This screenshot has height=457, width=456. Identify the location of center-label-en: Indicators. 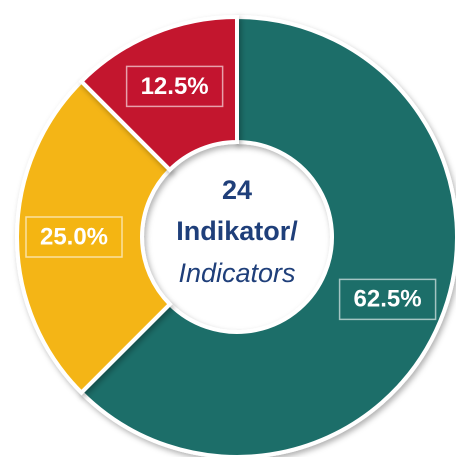
(236, 273).